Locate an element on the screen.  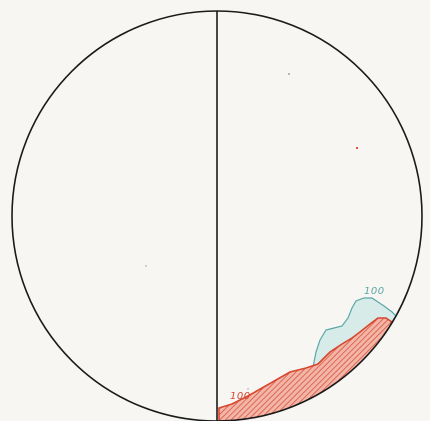
blue-region-label: 100 is located at coordinates (374, 291).